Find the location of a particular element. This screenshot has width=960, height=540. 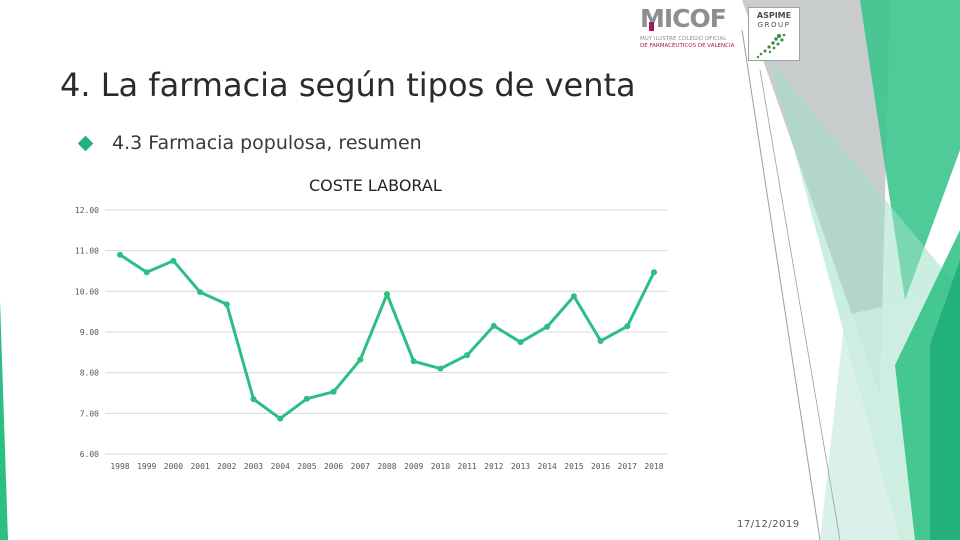

slide-subtitle: 4.3 Farmacia populosa, resumen is located at coordinates (267, 143).